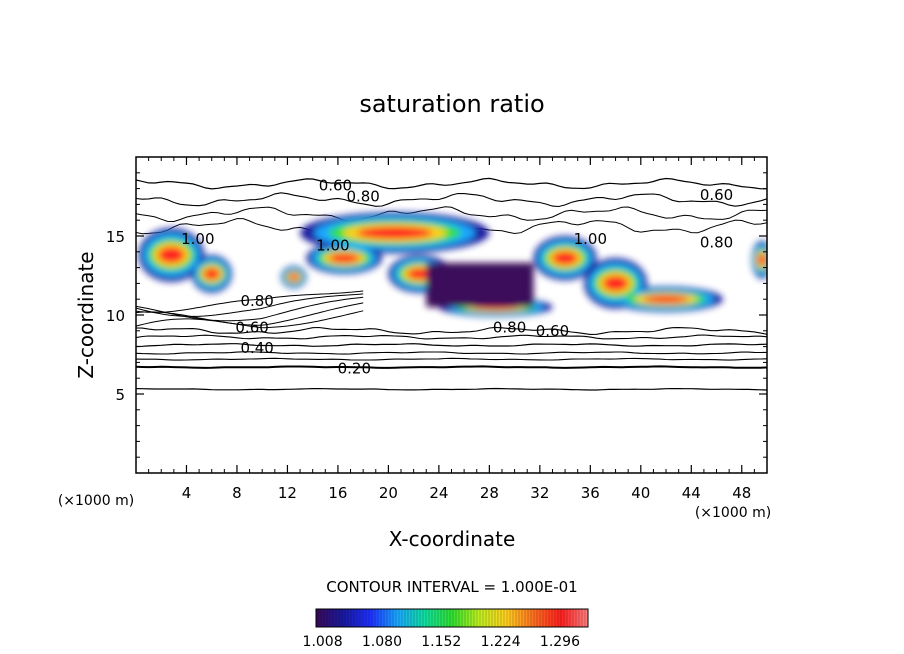  I want to click on x-tick-label: 4, so click(187, 493).